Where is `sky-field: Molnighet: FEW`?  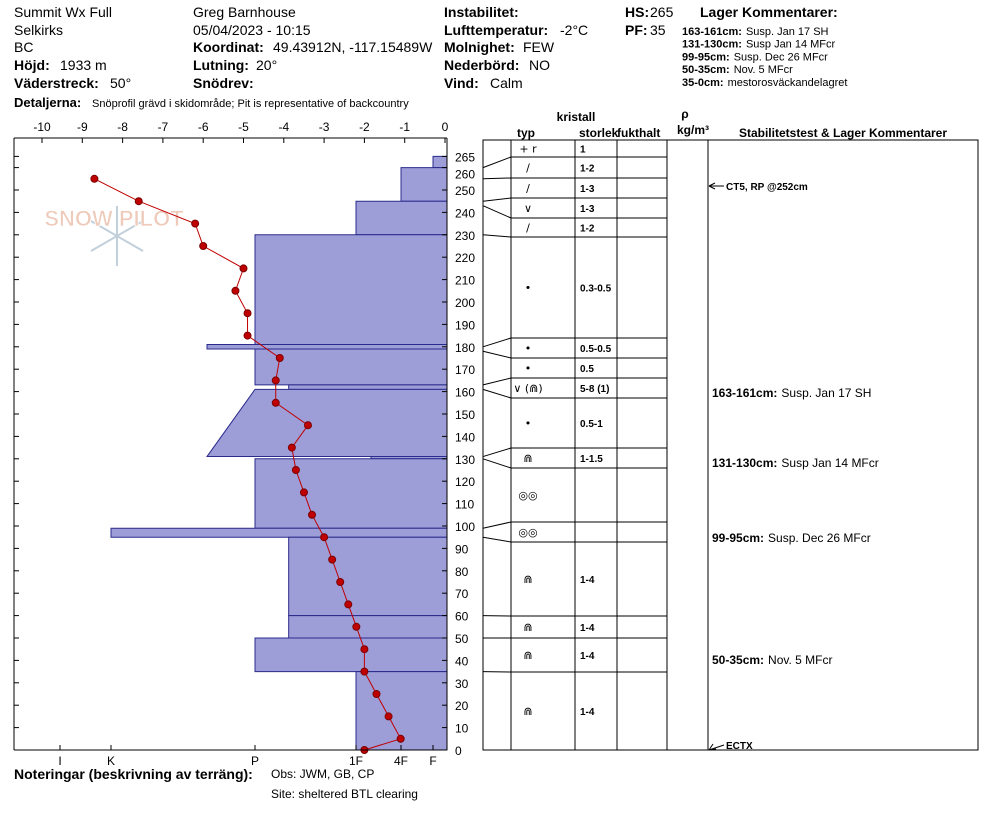 sky-field: Molnighet: FEW is located at coordinates (499, 47).